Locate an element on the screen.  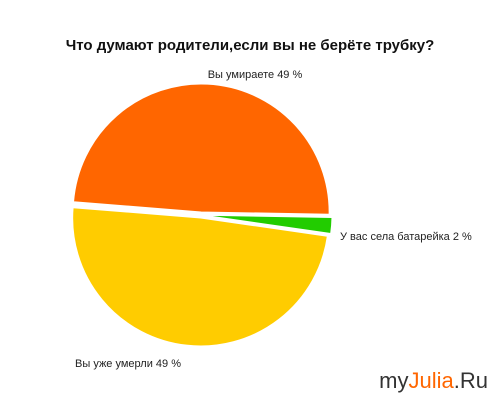
value-label: 2 % is located at coordinates (462, 237).